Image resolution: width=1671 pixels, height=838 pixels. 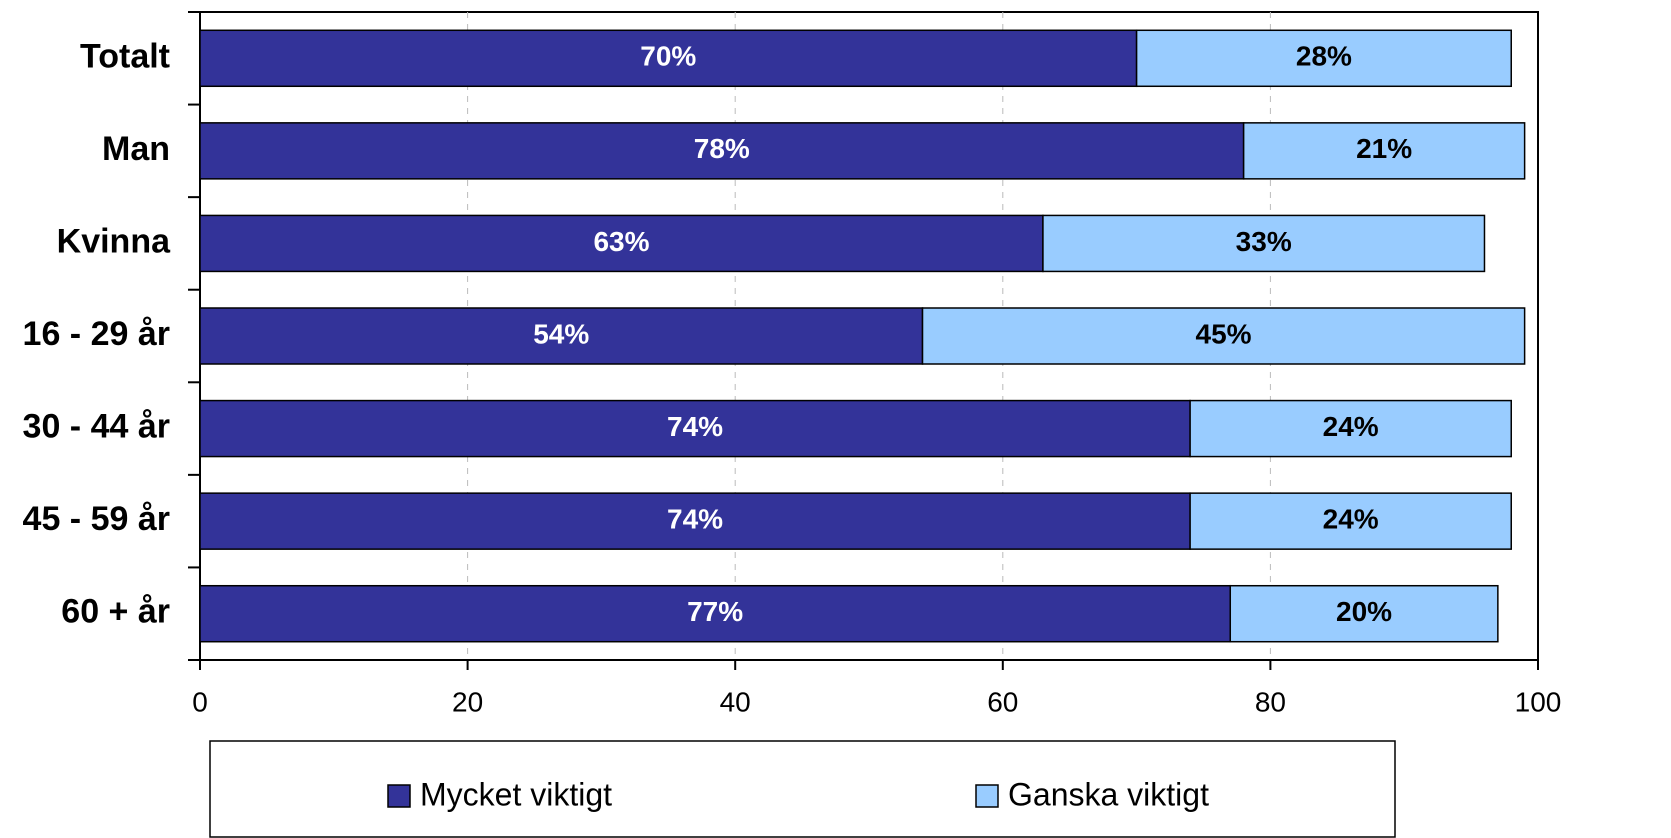 I want to click on data-label: 45%, so click(x=1224, y=333).